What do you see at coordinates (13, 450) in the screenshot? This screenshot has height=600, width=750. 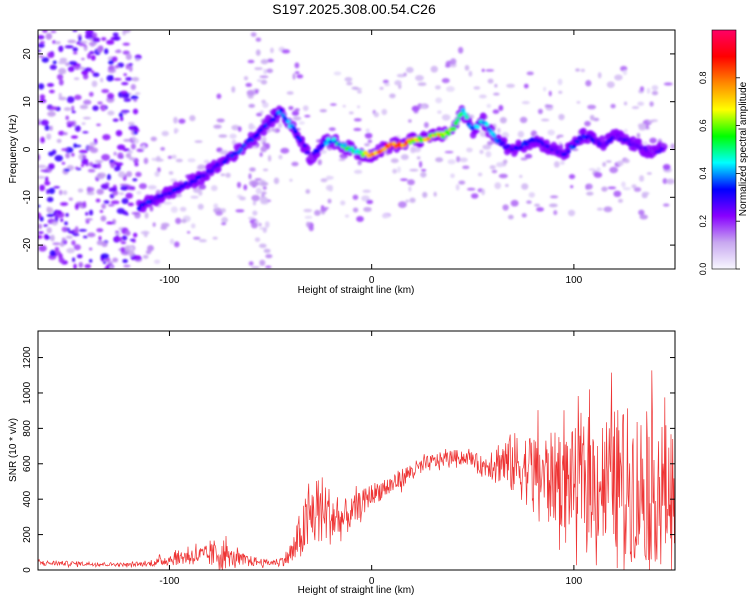 I see `snr-y-label: SNR (10 * v/v)` at bounding box center [13, 450].